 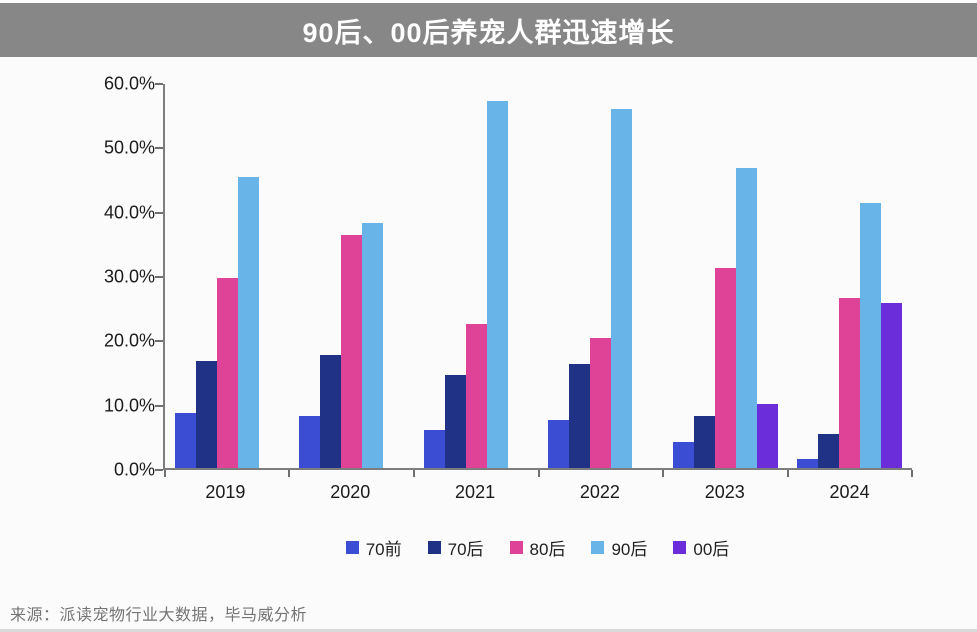 I want to click on x-axis-label-2022: 2022, so click(x=599, y=492).